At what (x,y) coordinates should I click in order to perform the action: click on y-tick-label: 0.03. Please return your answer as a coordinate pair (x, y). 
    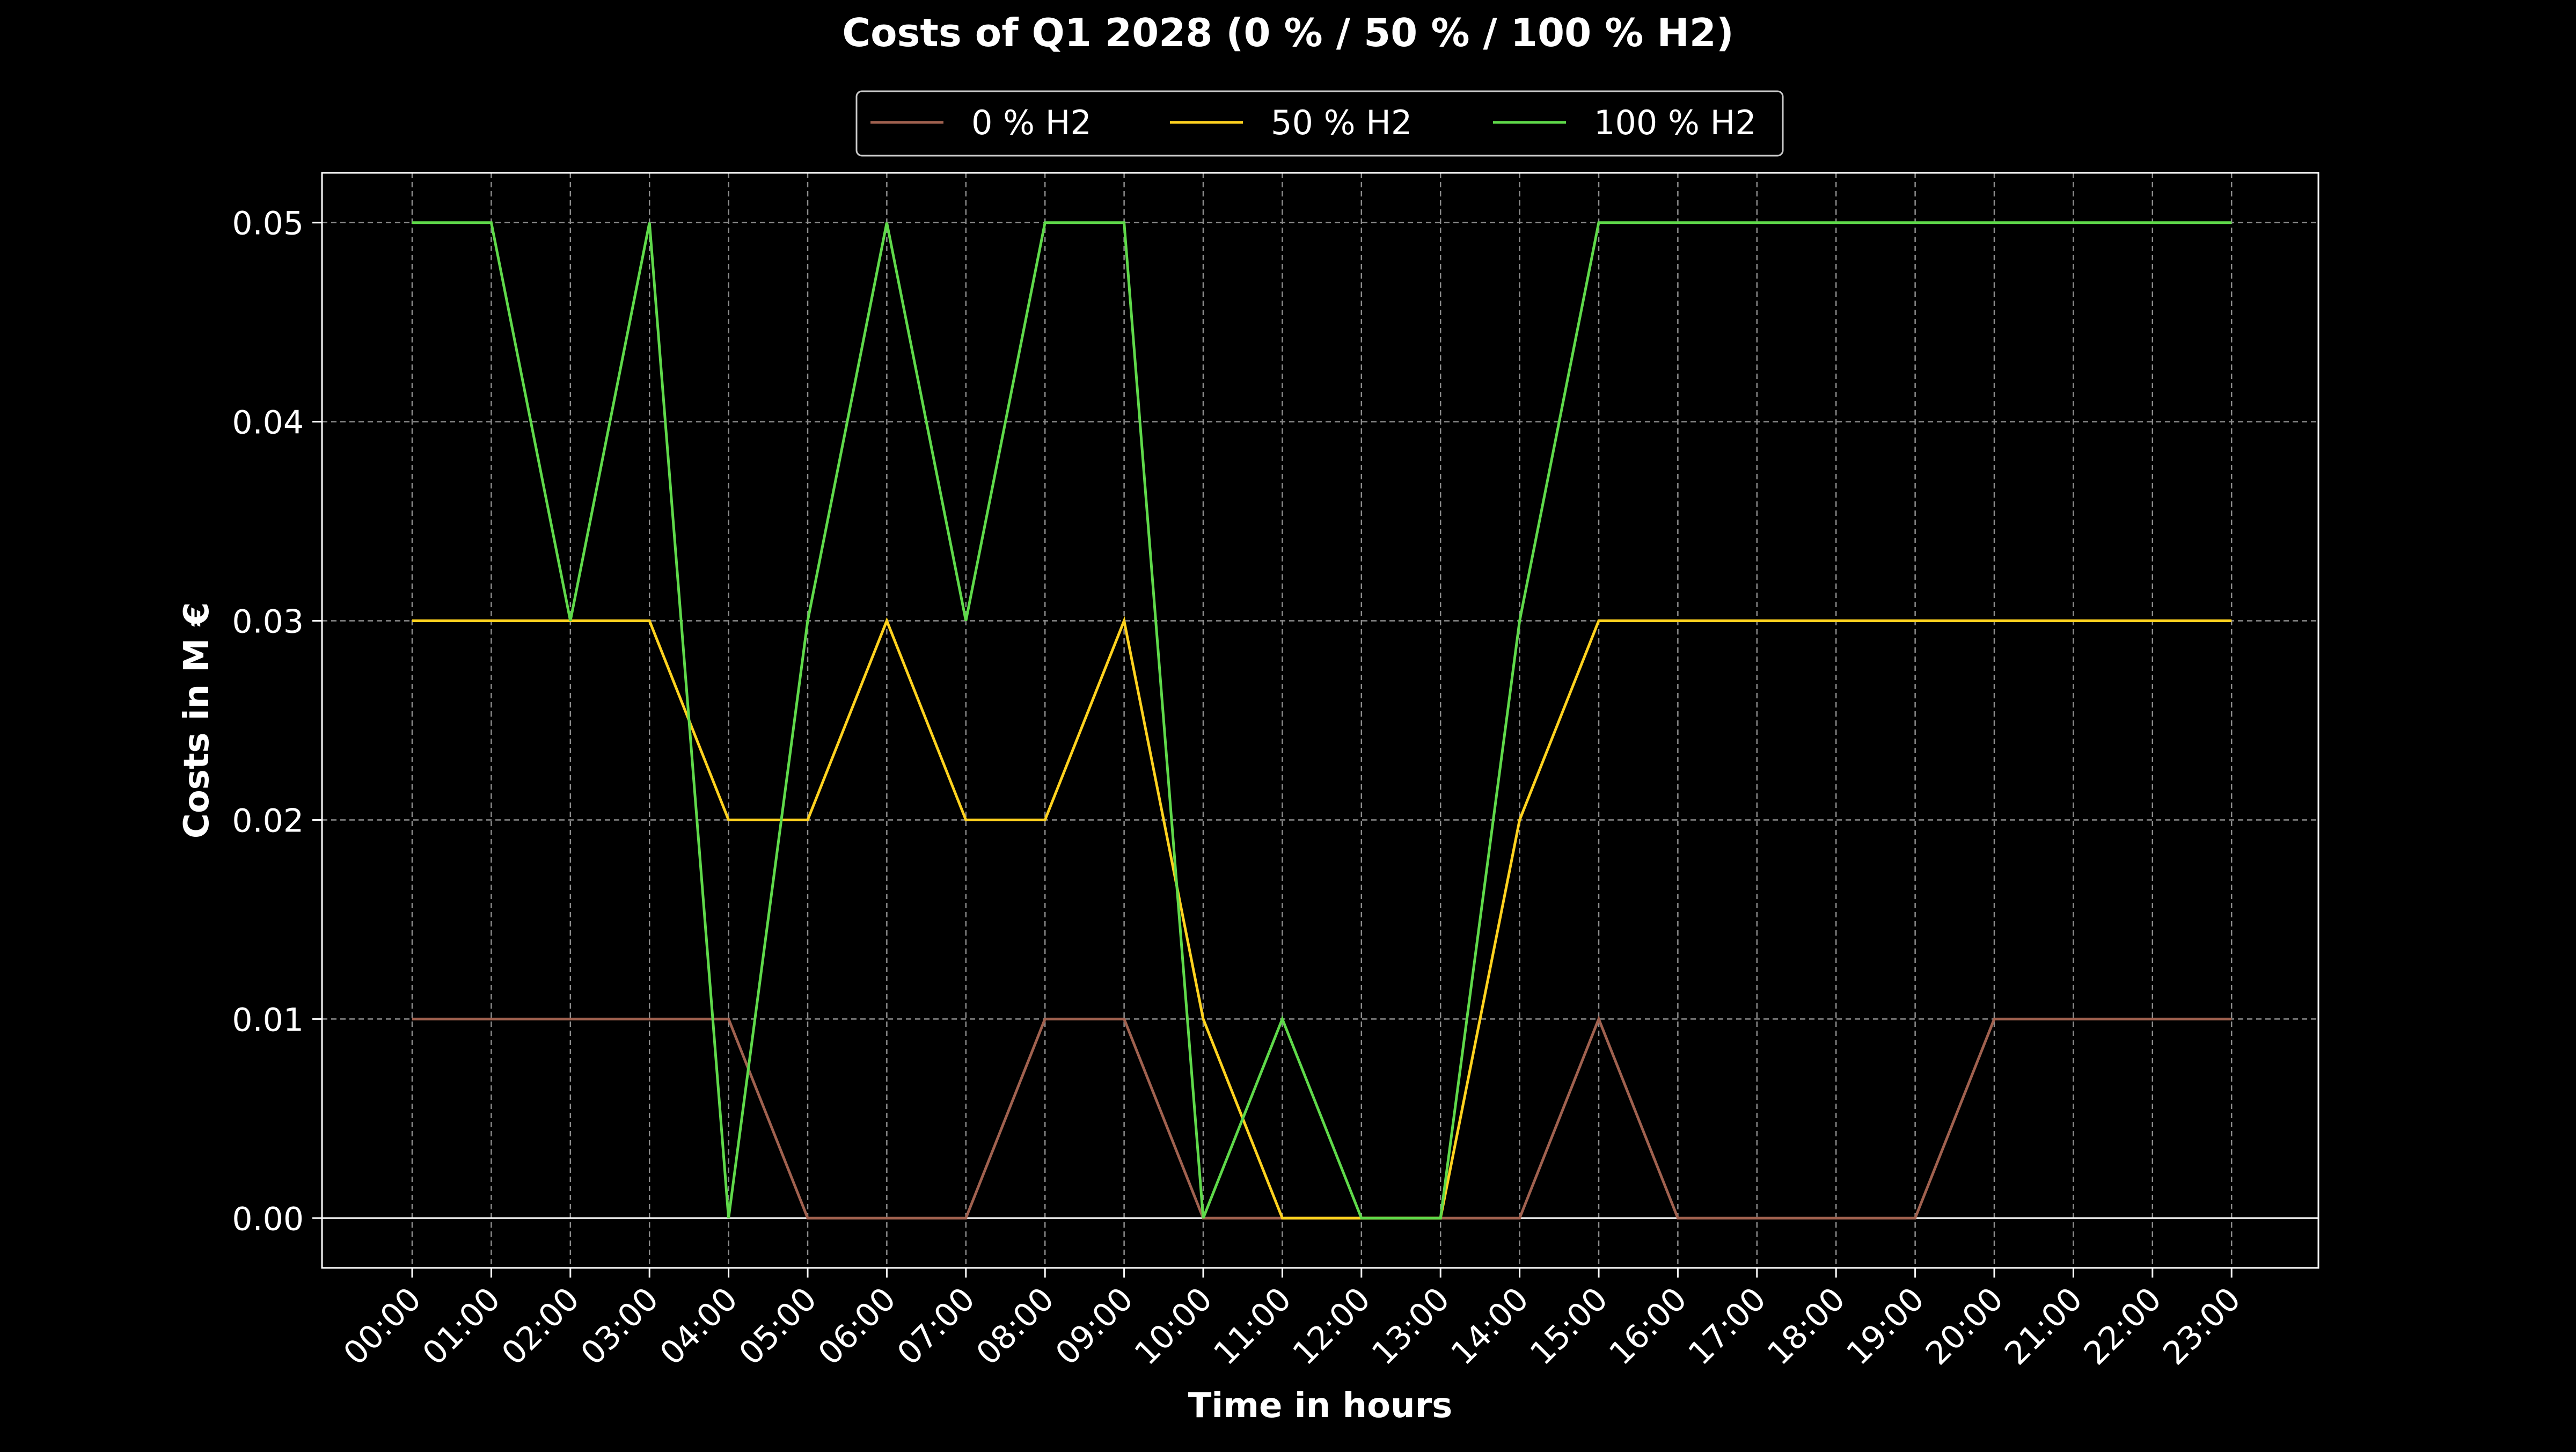
    Looking at the image, I should click on (268, 622).